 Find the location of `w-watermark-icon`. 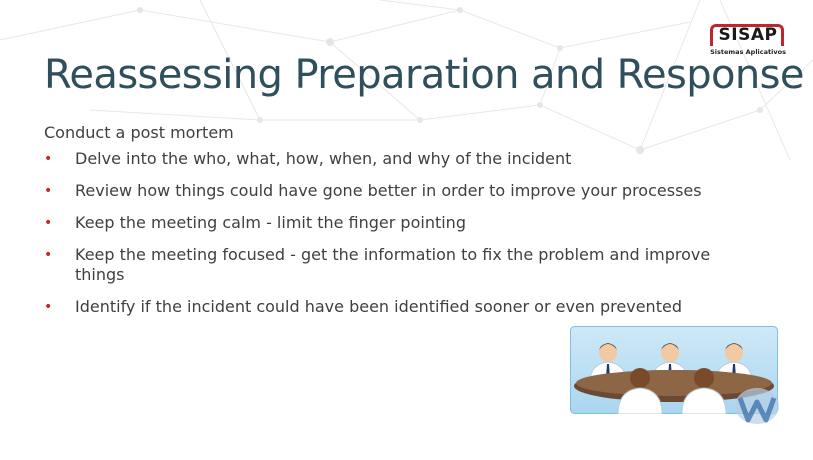

w-watermark-icon is located at coordinates (757, 406).